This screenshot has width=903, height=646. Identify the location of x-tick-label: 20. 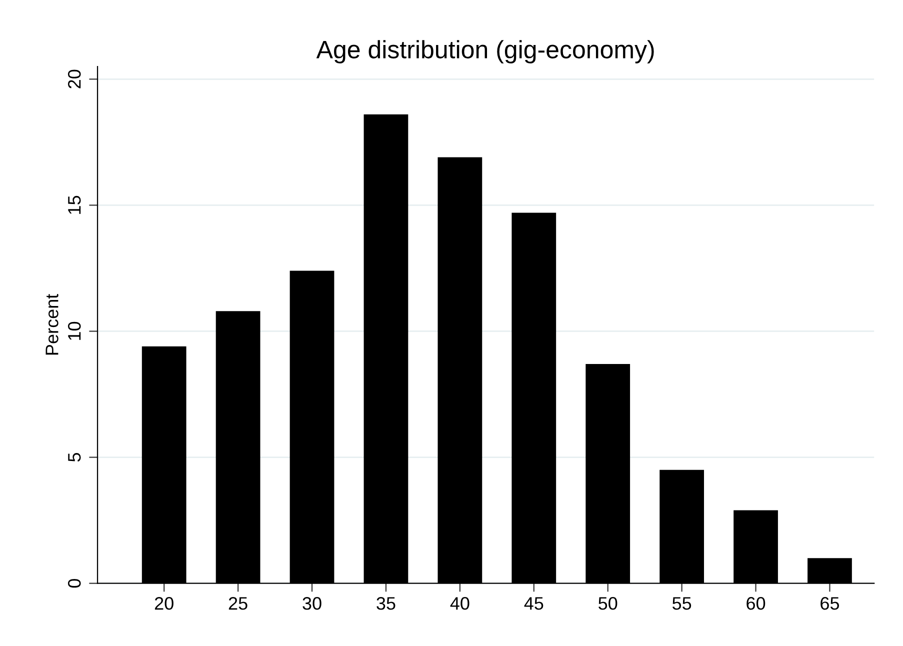
(164, 603).